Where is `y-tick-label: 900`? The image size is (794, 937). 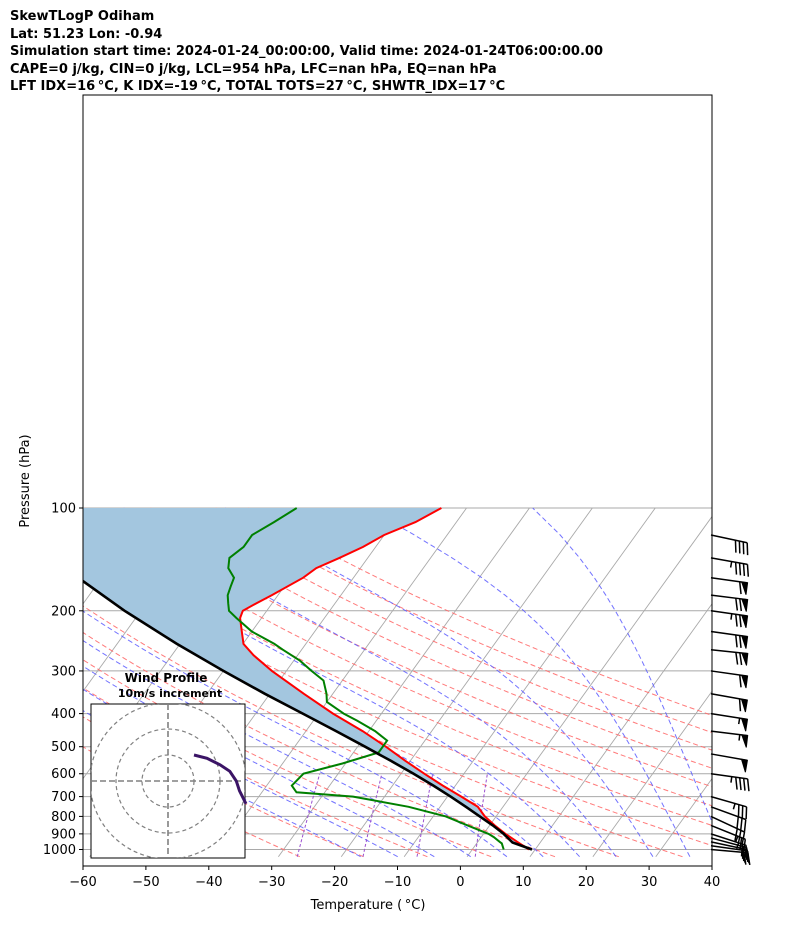 y-tick-label: 900 is located at coordinates (63, 834).